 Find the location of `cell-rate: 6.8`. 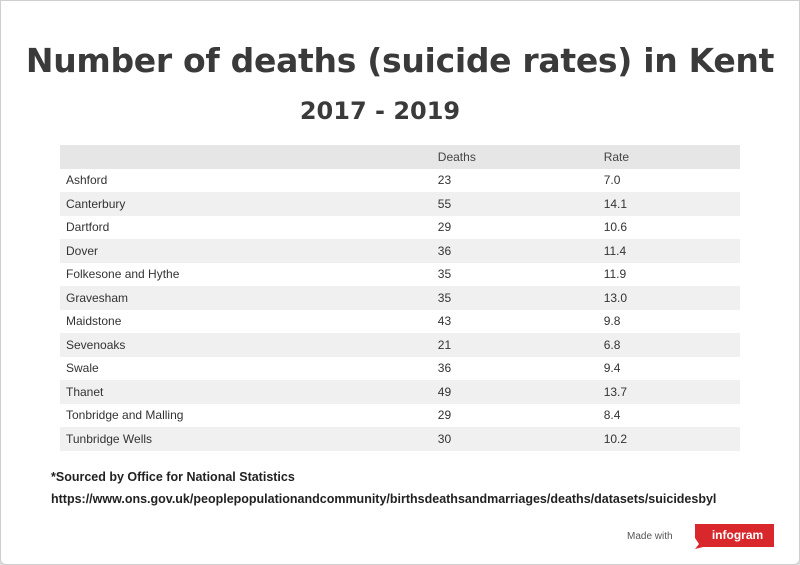

cell-rate: 6.8 is located at coordinates (668, 345).